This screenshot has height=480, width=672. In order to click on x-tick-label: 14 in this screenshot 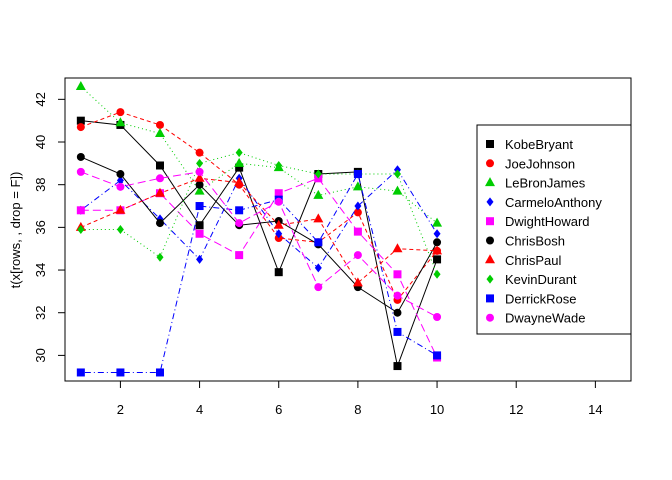, I will do `click(595, 409)`.